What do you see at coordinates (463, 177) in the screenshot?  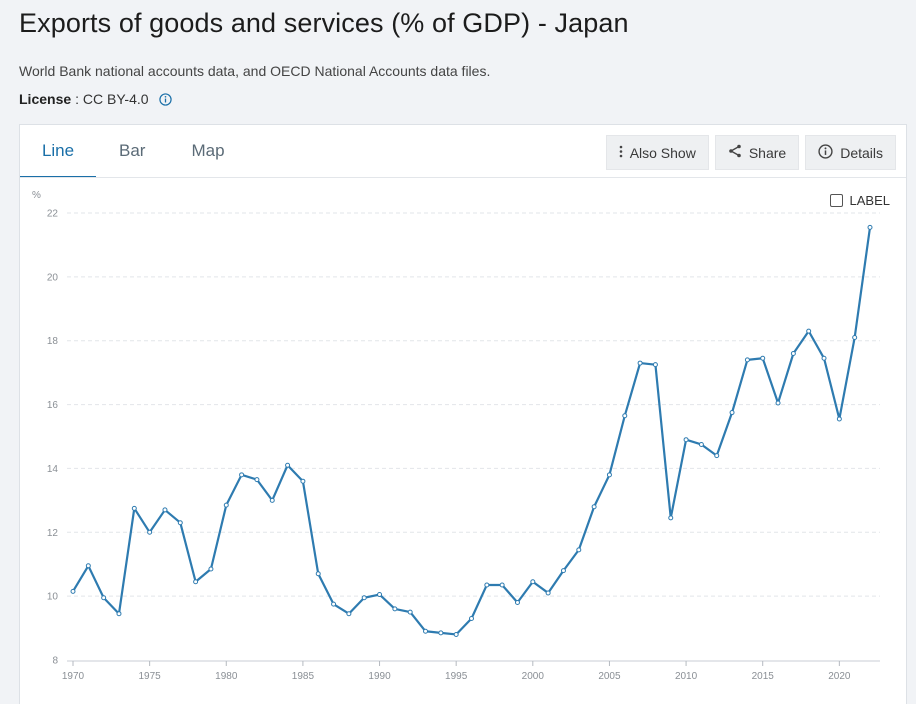 I see `tab-divider` at bounding box center [463, 177].